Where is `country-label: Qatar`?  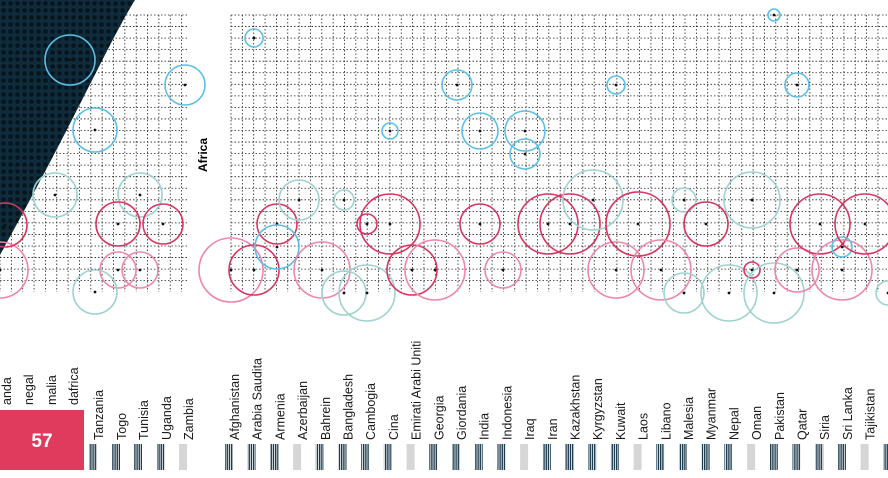
country-label: Qatar is located at coordinates (803, 424).